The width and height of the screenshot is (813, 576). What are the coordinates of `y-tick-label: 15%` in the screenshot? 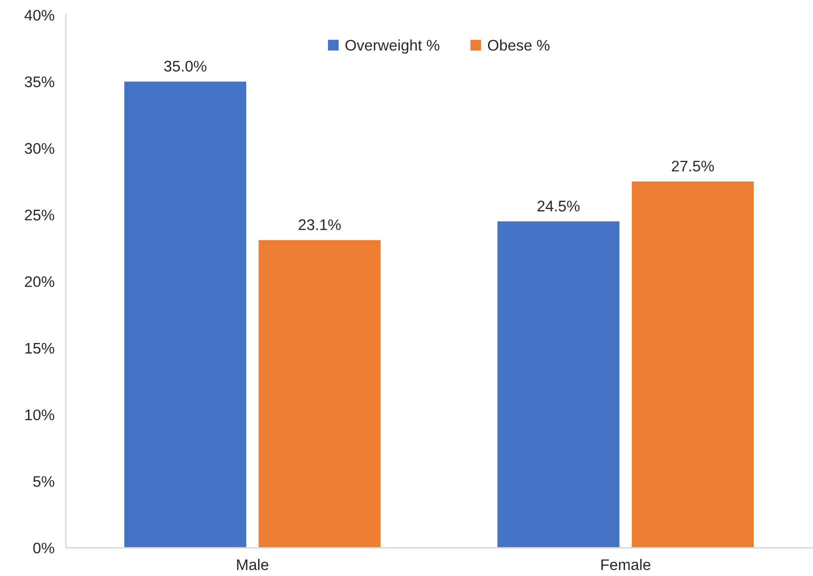 It's located at (39, 348).